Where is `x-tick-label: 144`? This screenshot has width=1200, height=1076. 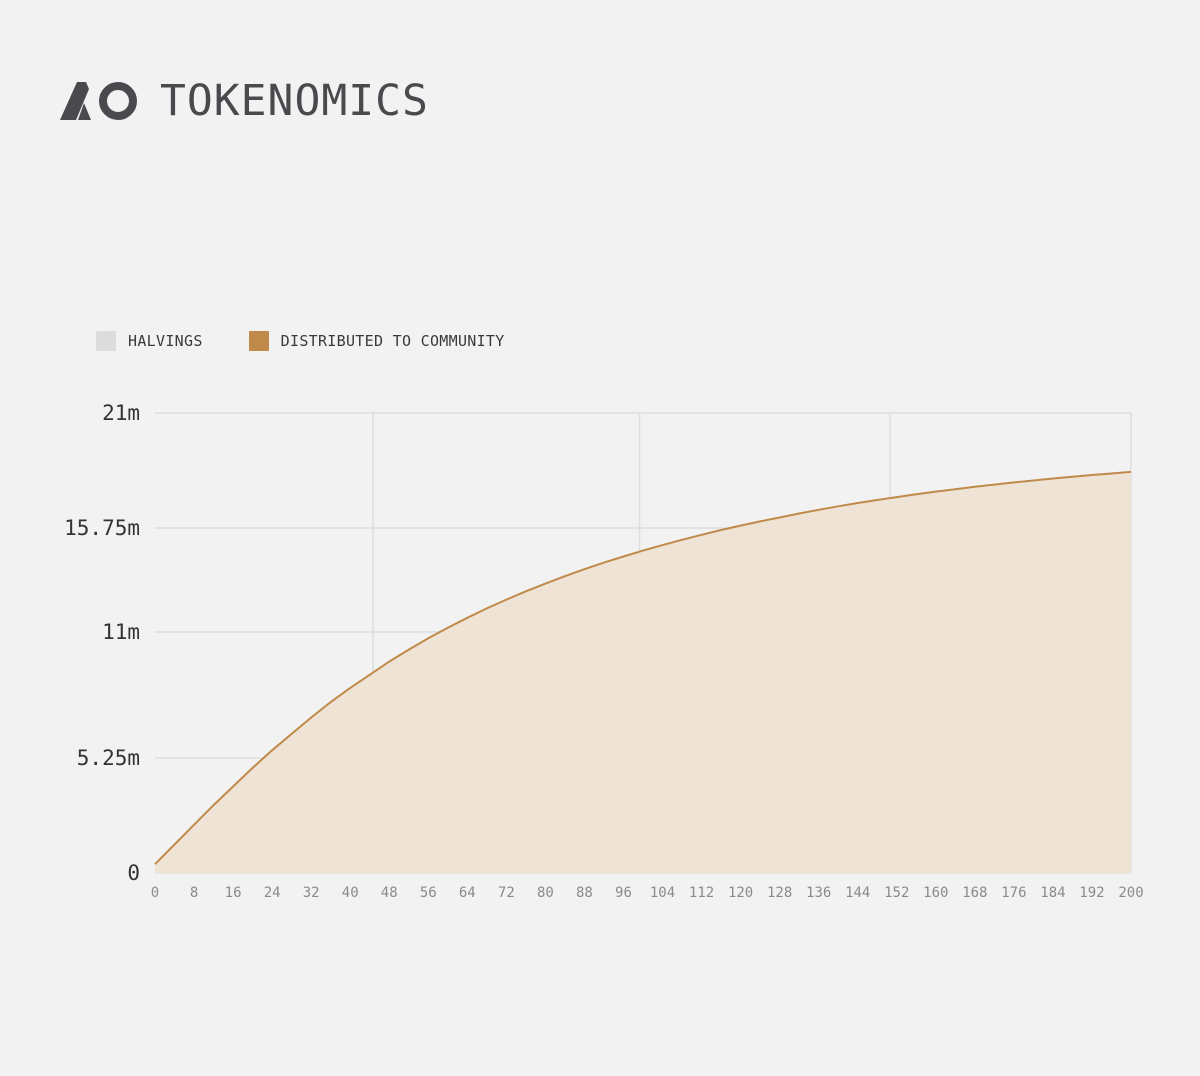 x-tick-label: 144 is located at coordinates (857, 893).